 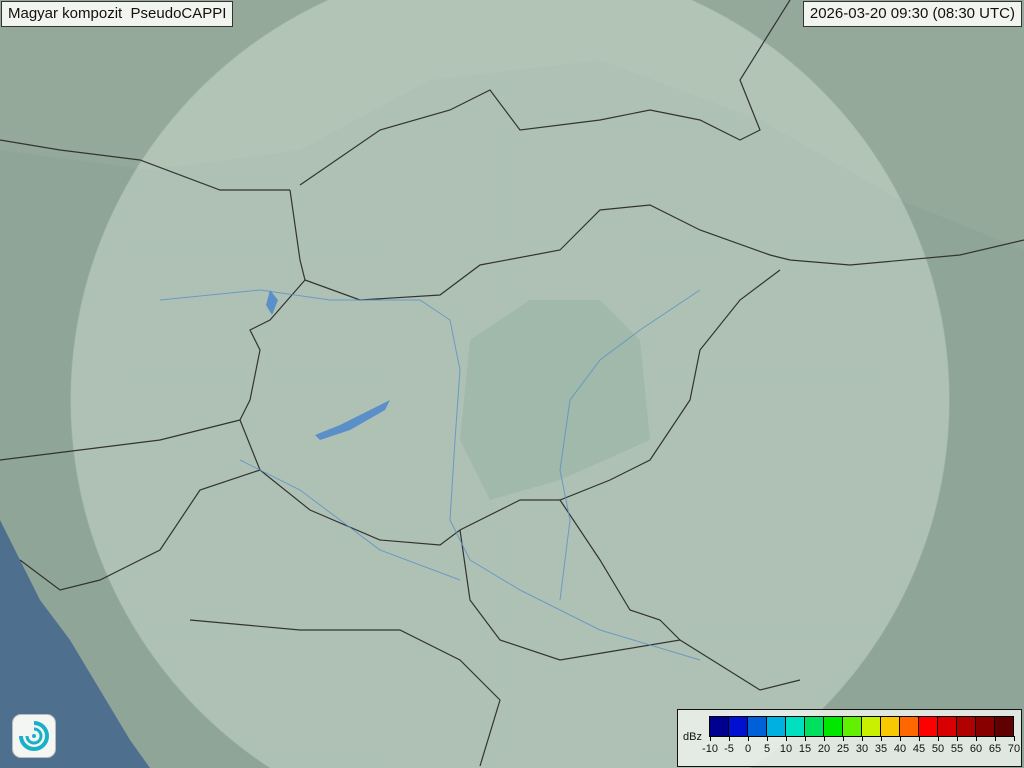 I want to click on legend-label: 55, so click(x=957, y=749).